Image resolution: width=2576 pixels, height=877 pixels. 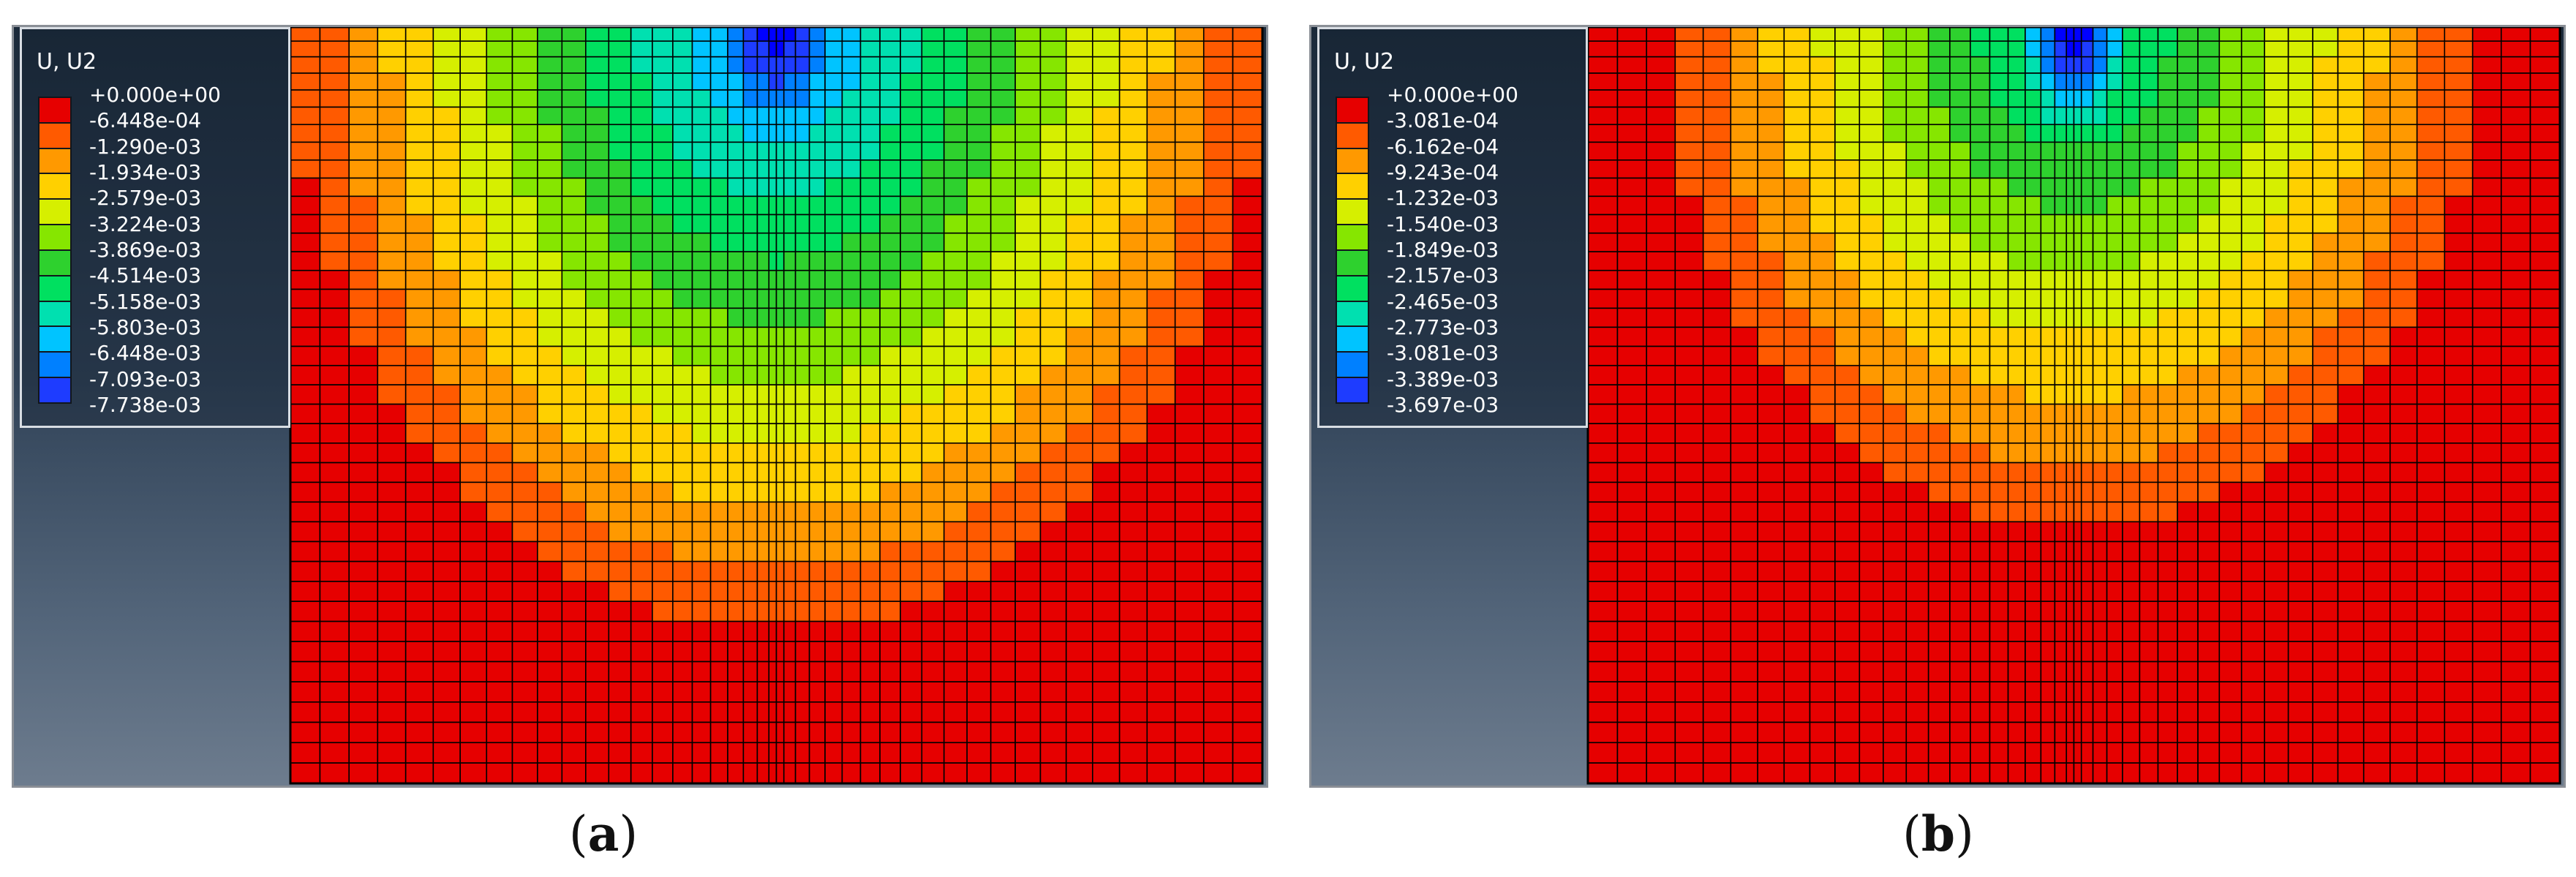 What do you see at coordinates (1352, 161) in the screenshot?
I see `legend-swatch` at bounding box center [1352, 161].